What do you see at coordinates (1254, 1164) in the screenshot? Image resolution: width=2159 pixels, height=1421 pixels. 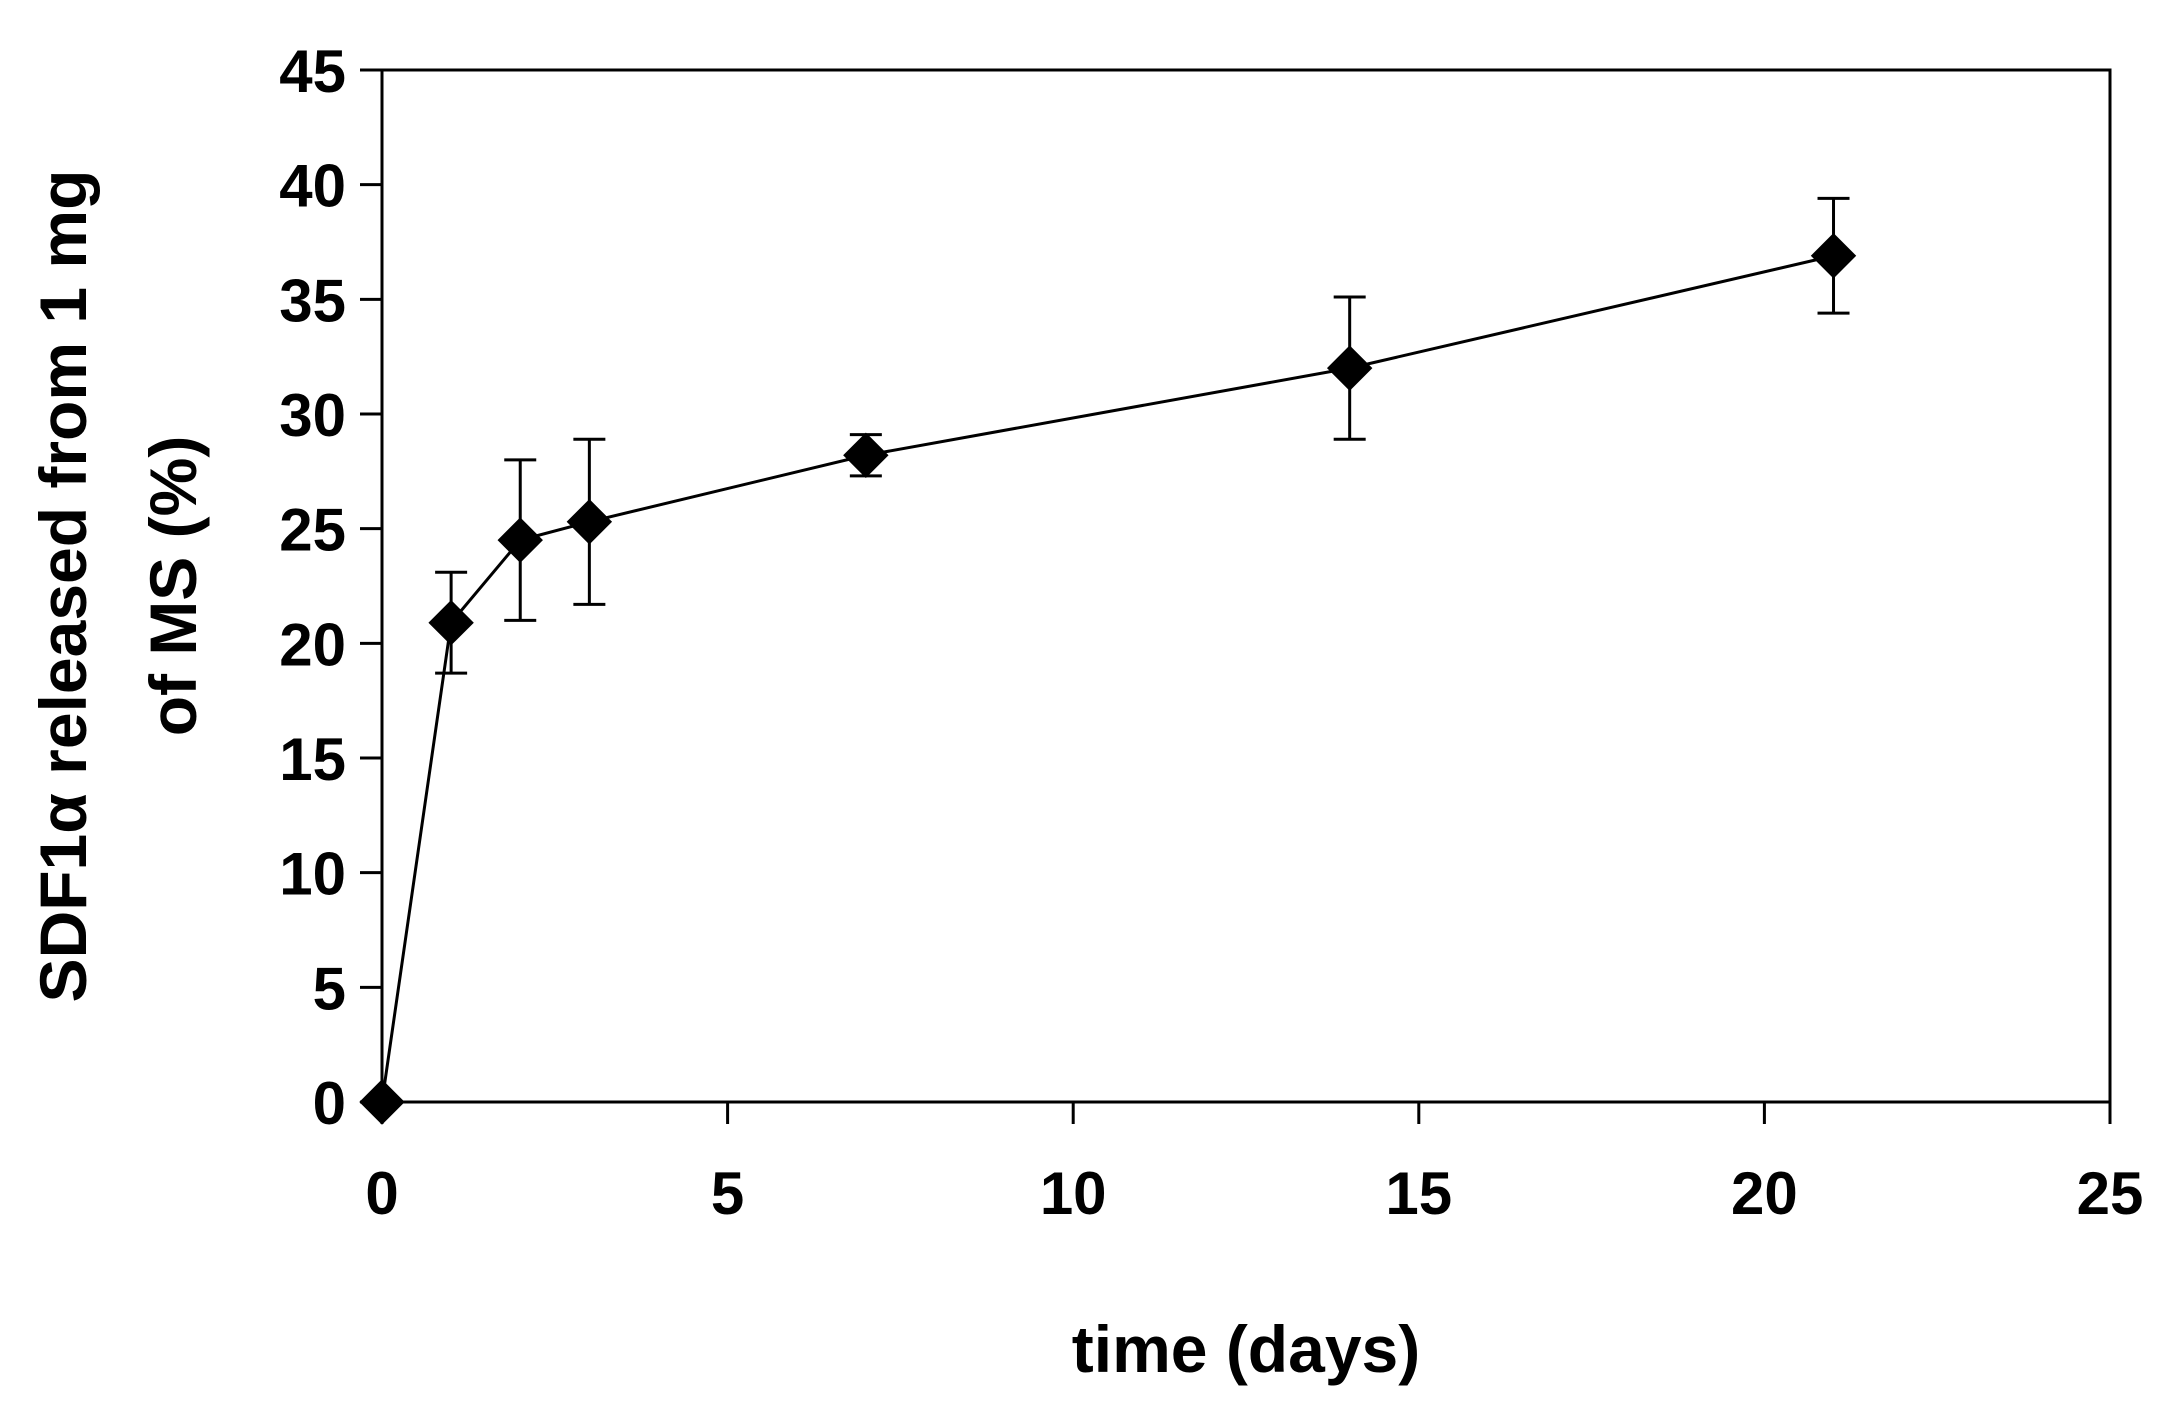 I see `x-axis-ticks: 0 5 10 15 20 25` at bounding box center [1254, 1164].